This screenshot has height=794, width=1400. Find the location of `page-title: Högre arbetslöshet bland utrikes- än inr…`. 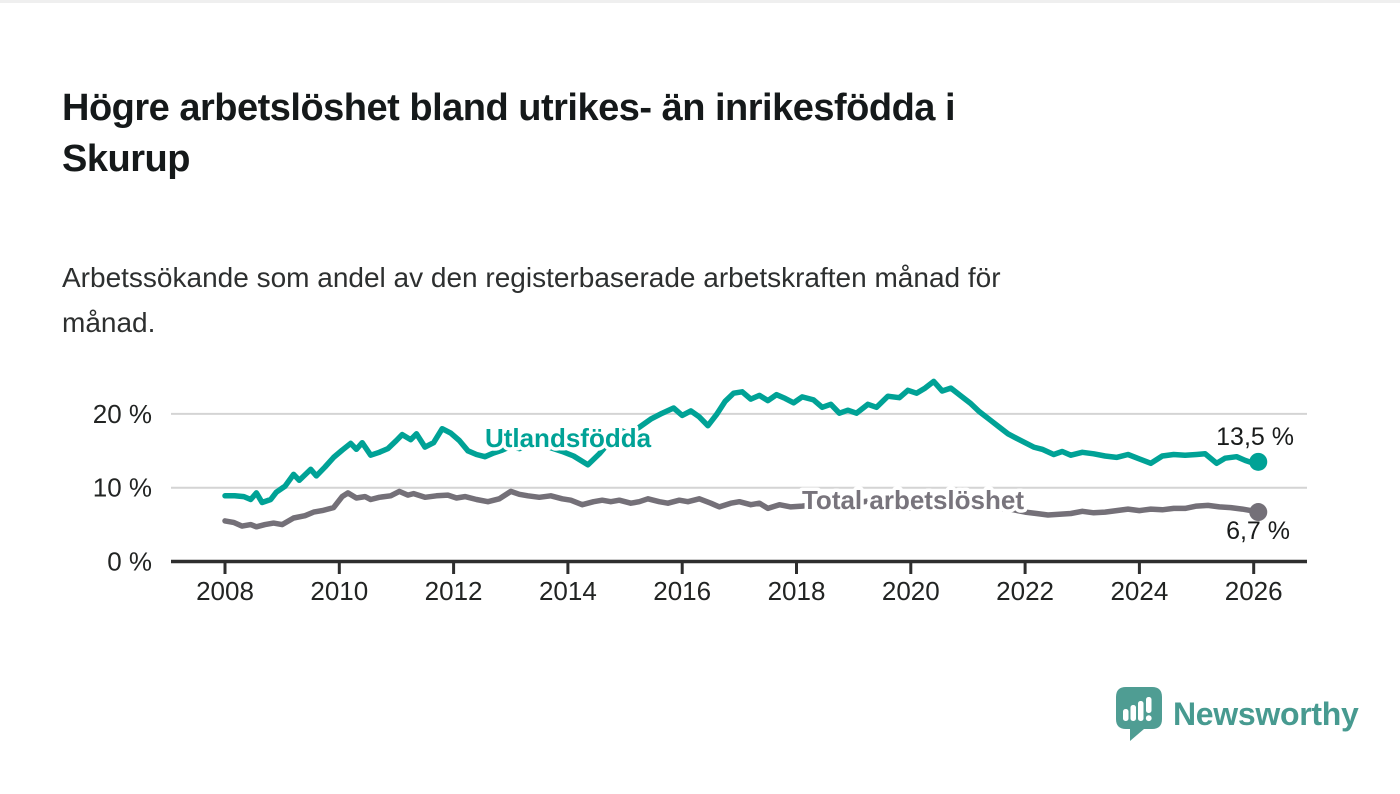

page-title: Högre arbetslöshet bland utrikes- än inr… is located at coordinates (509, 133).